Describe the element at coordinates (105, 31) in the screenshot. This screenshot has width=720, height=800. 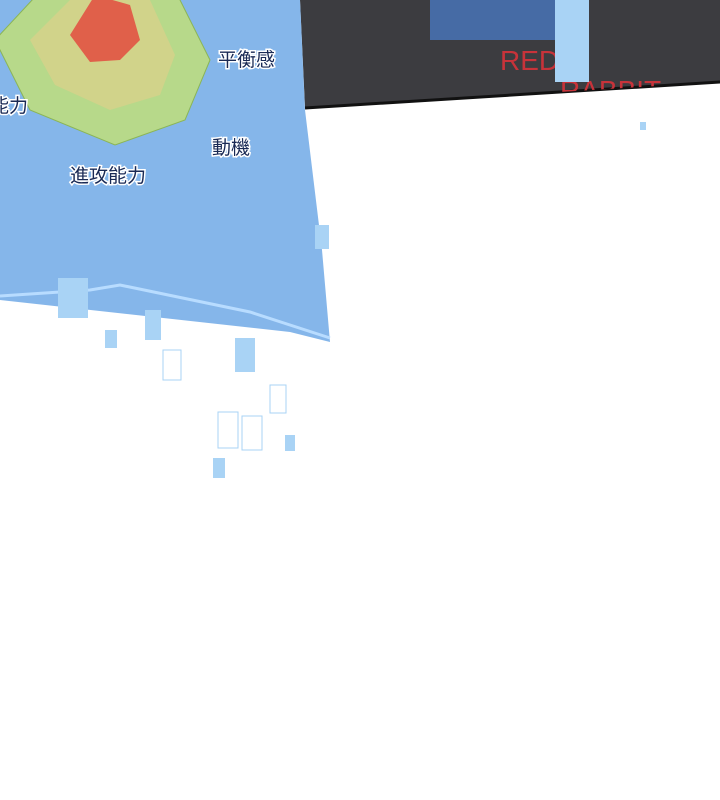
I see `radar-core` at that location.